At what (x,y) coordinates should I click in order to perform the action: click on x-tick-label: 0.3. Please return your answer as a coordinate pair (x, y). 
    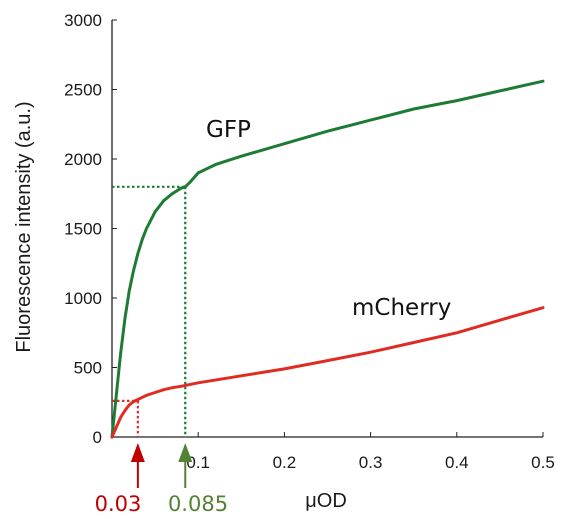
    Looking at the image, I should click on (371, 462).